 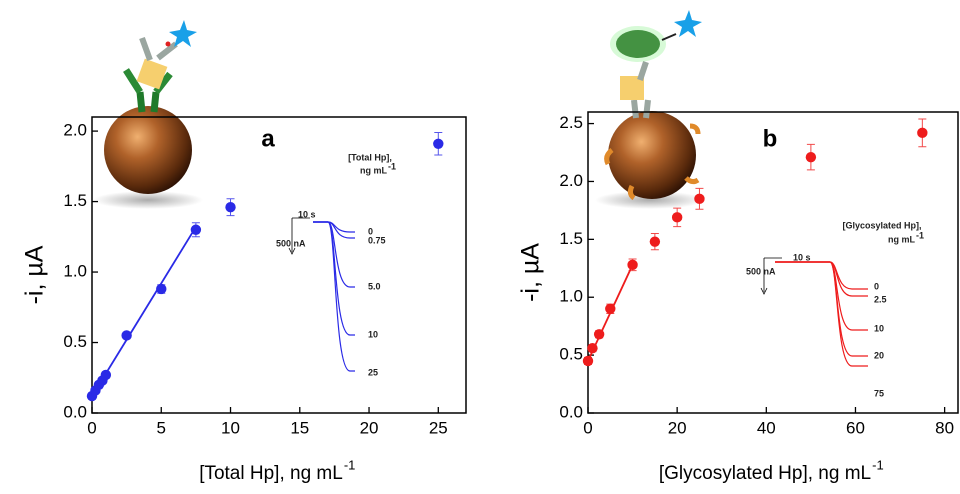 What do you see at coordinates (855, 427) in the screenshot?
I see `x-tick-label: 60` at bounding box center [855, 427].